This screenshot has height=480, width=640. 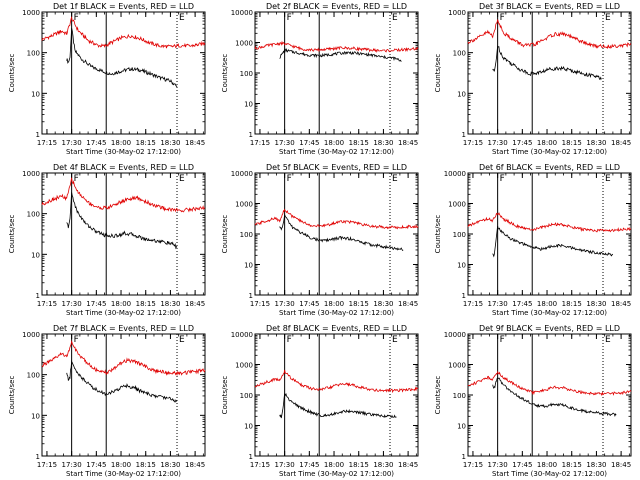 I want to click on panel-title: Det 2f BLACK = Events, RED = LLD, so click(x=336, y=6).